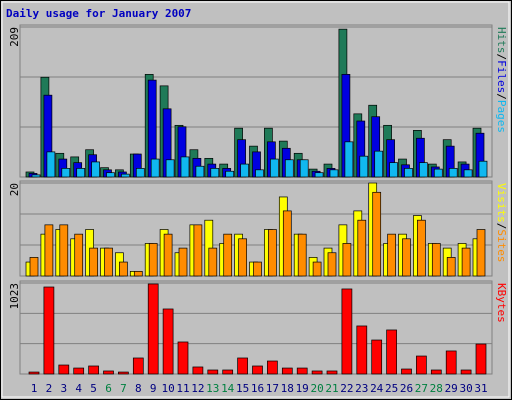 This screenshot has height=400, width=512. What do you see at coordinates (501, 76) in the screenshot?
I see `legend-entry: Files` at bounding box center [501, 76].